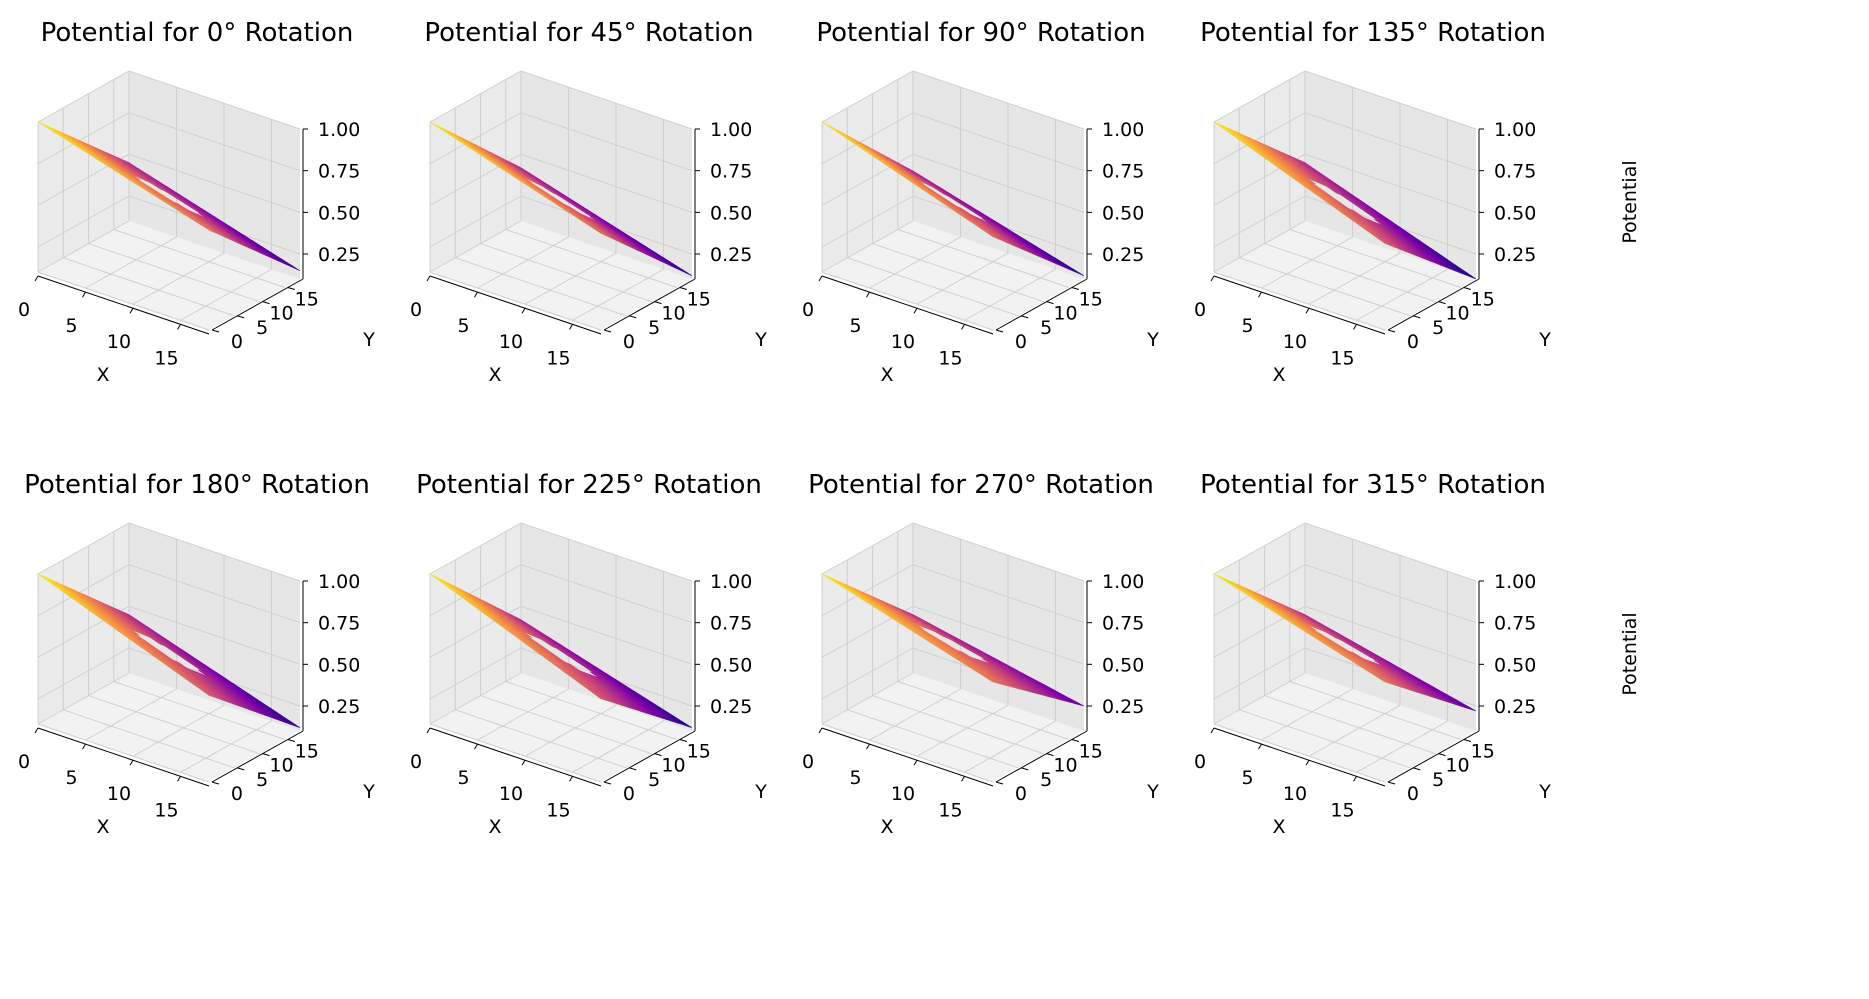 The image size is (1869, 999). What do you see at coordinates (197, 33) in the screenshot?
I see `subplot-title: Potential for 0° Rotation` at bounding box center [197, 33].